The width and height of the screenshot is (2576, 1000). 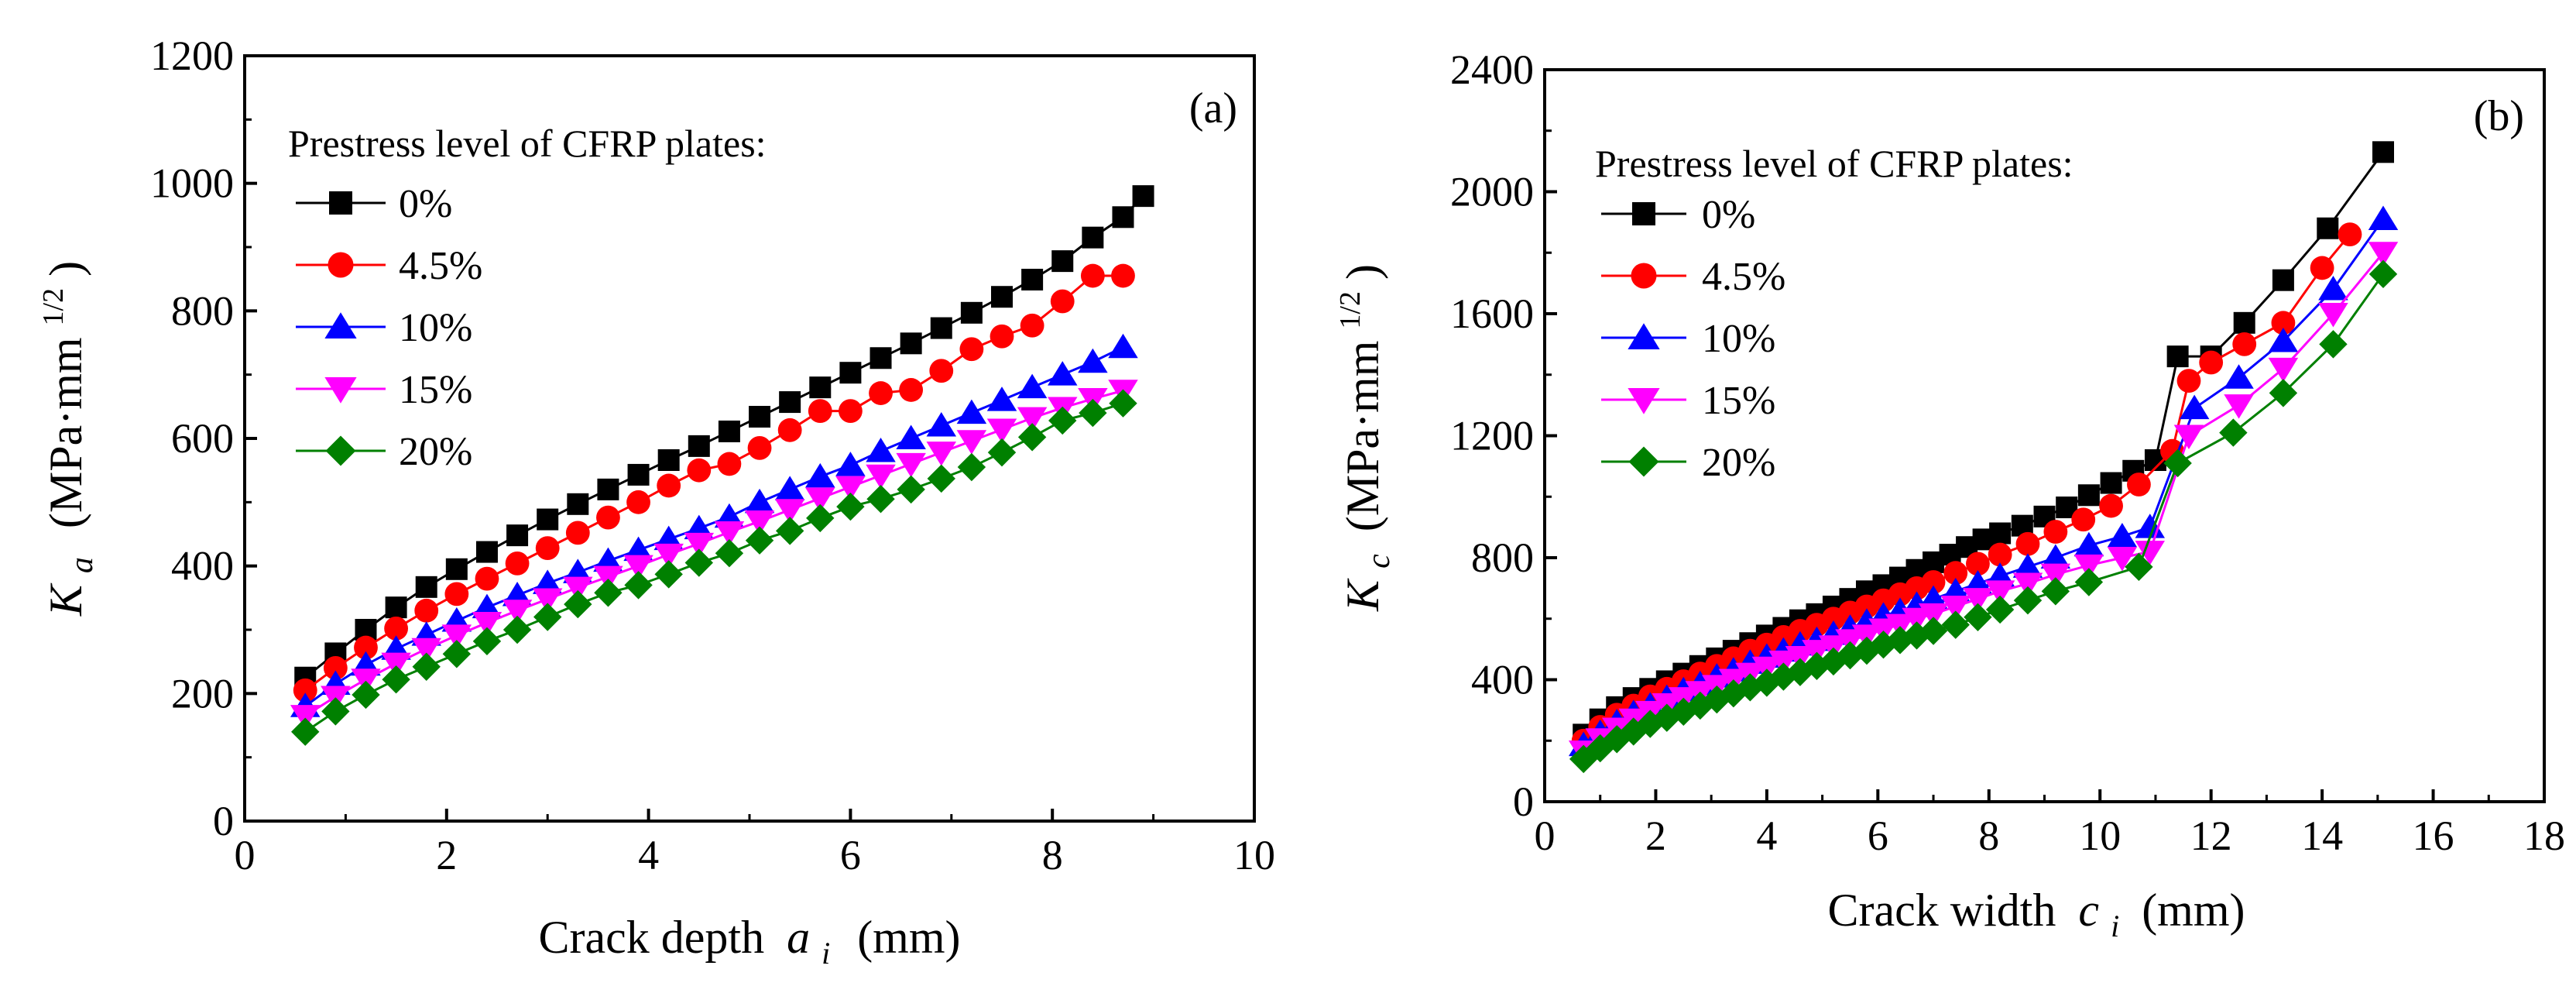 I want to click on y-tick-label: 2000, so click(x=1492, y=192).